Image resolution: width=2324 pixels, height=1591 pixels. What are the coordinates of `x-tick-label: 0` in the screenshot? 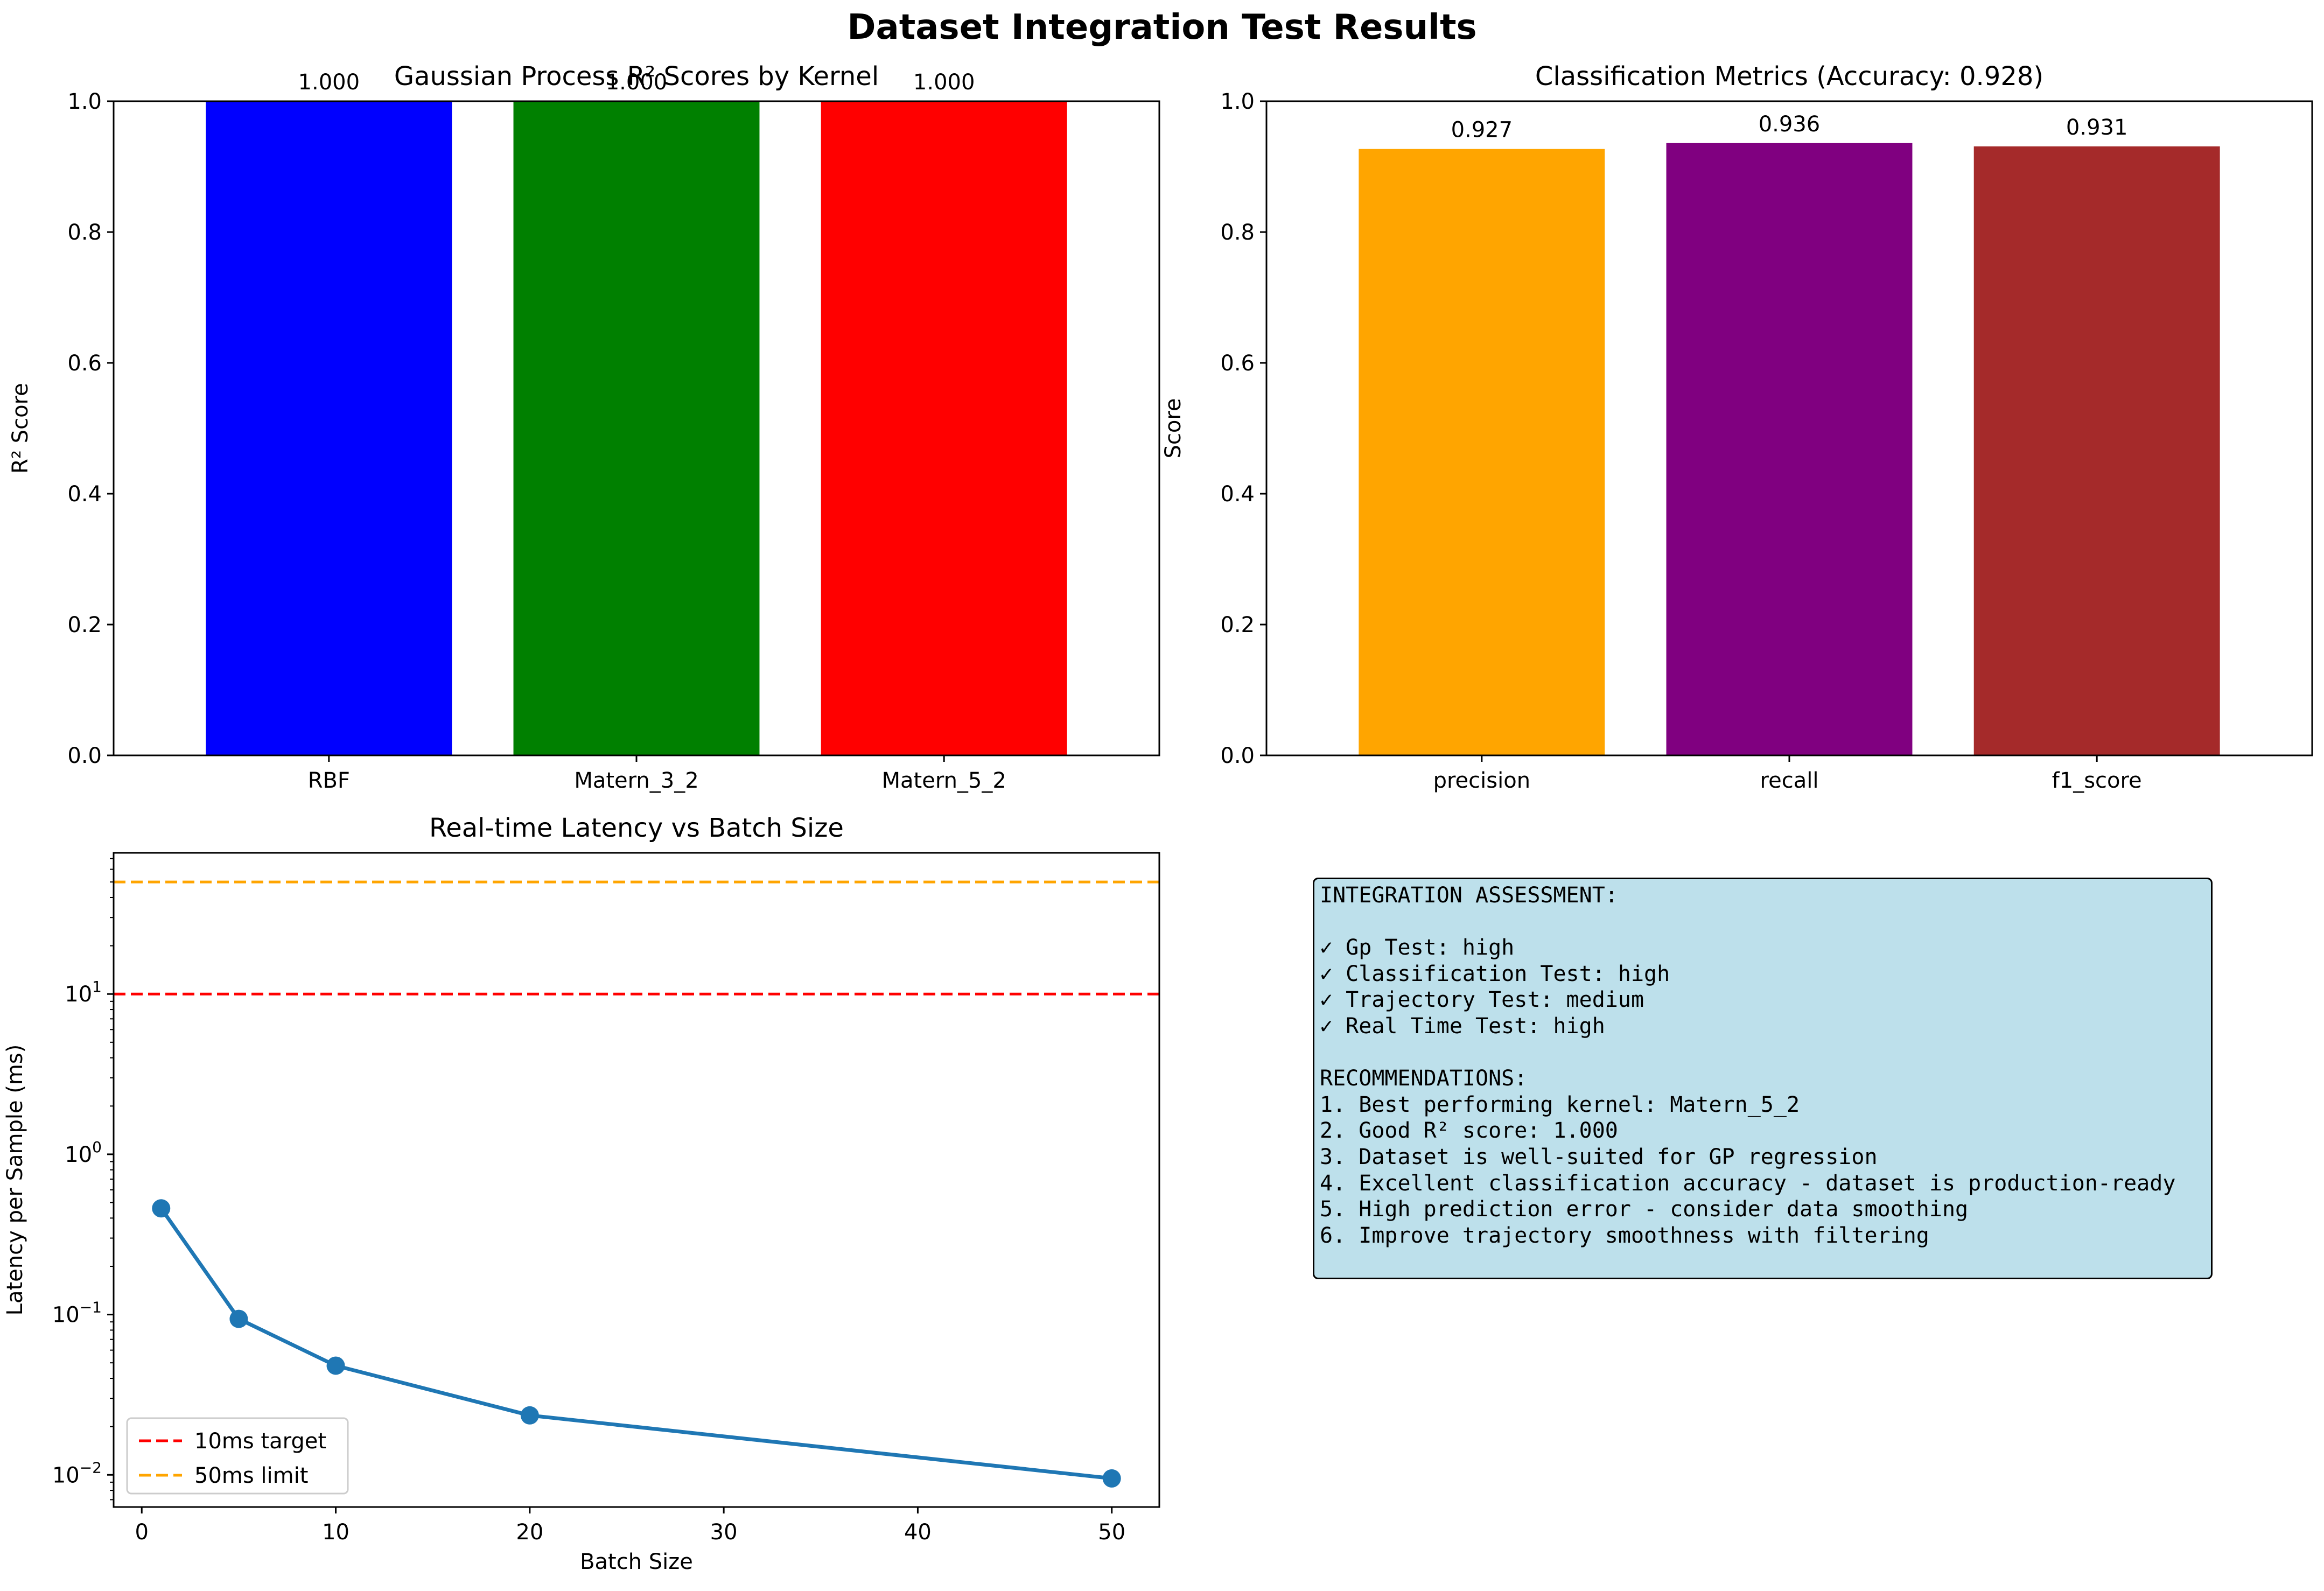 It's located at (142, 1532).